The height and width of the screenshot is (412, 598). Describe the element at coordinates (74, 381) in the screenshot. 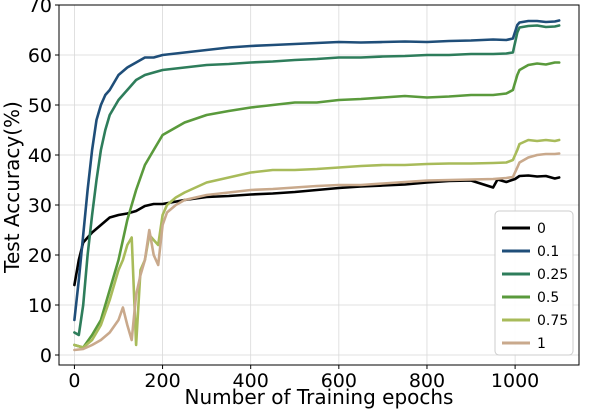

I see `x-tick-label: 0` at that location.